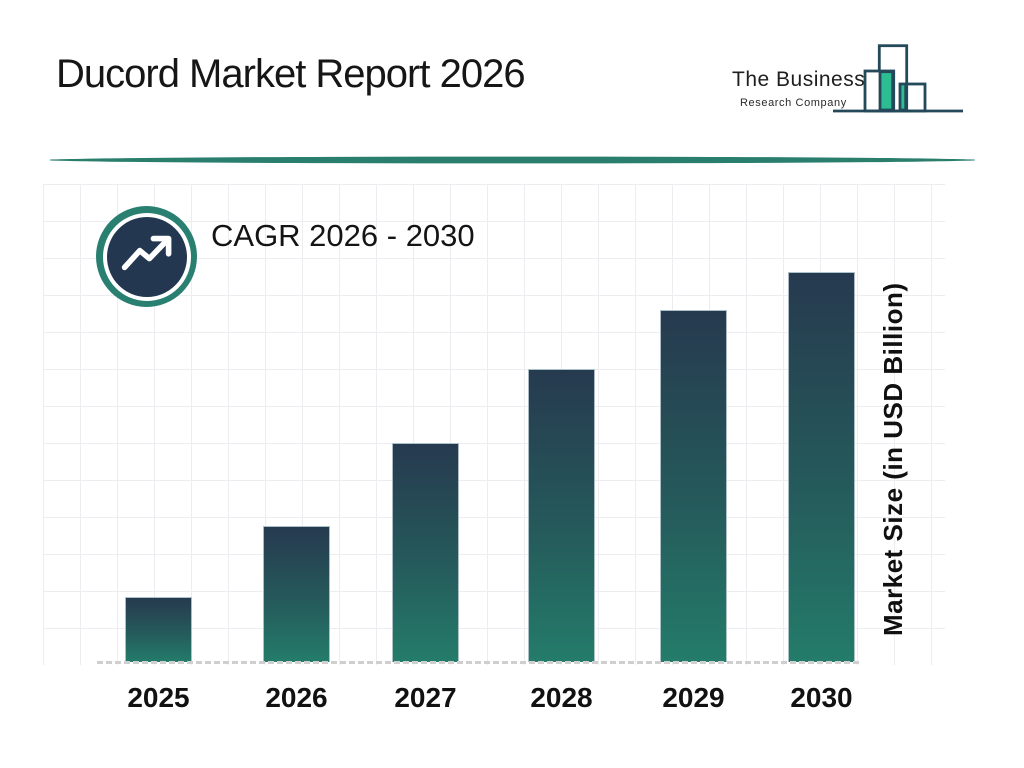  What do you see at coordinates (793, 103) in the screenshot?
I see `logo-text-line2: Research Company` at bounding box center [793, 103].